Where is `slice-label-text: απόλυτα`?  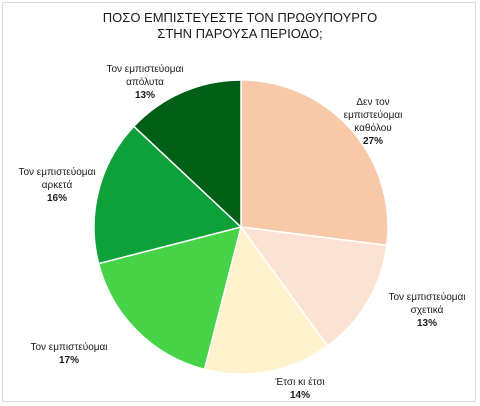 slice-label-text: απόλυτα is located at coordinates (145, 82).